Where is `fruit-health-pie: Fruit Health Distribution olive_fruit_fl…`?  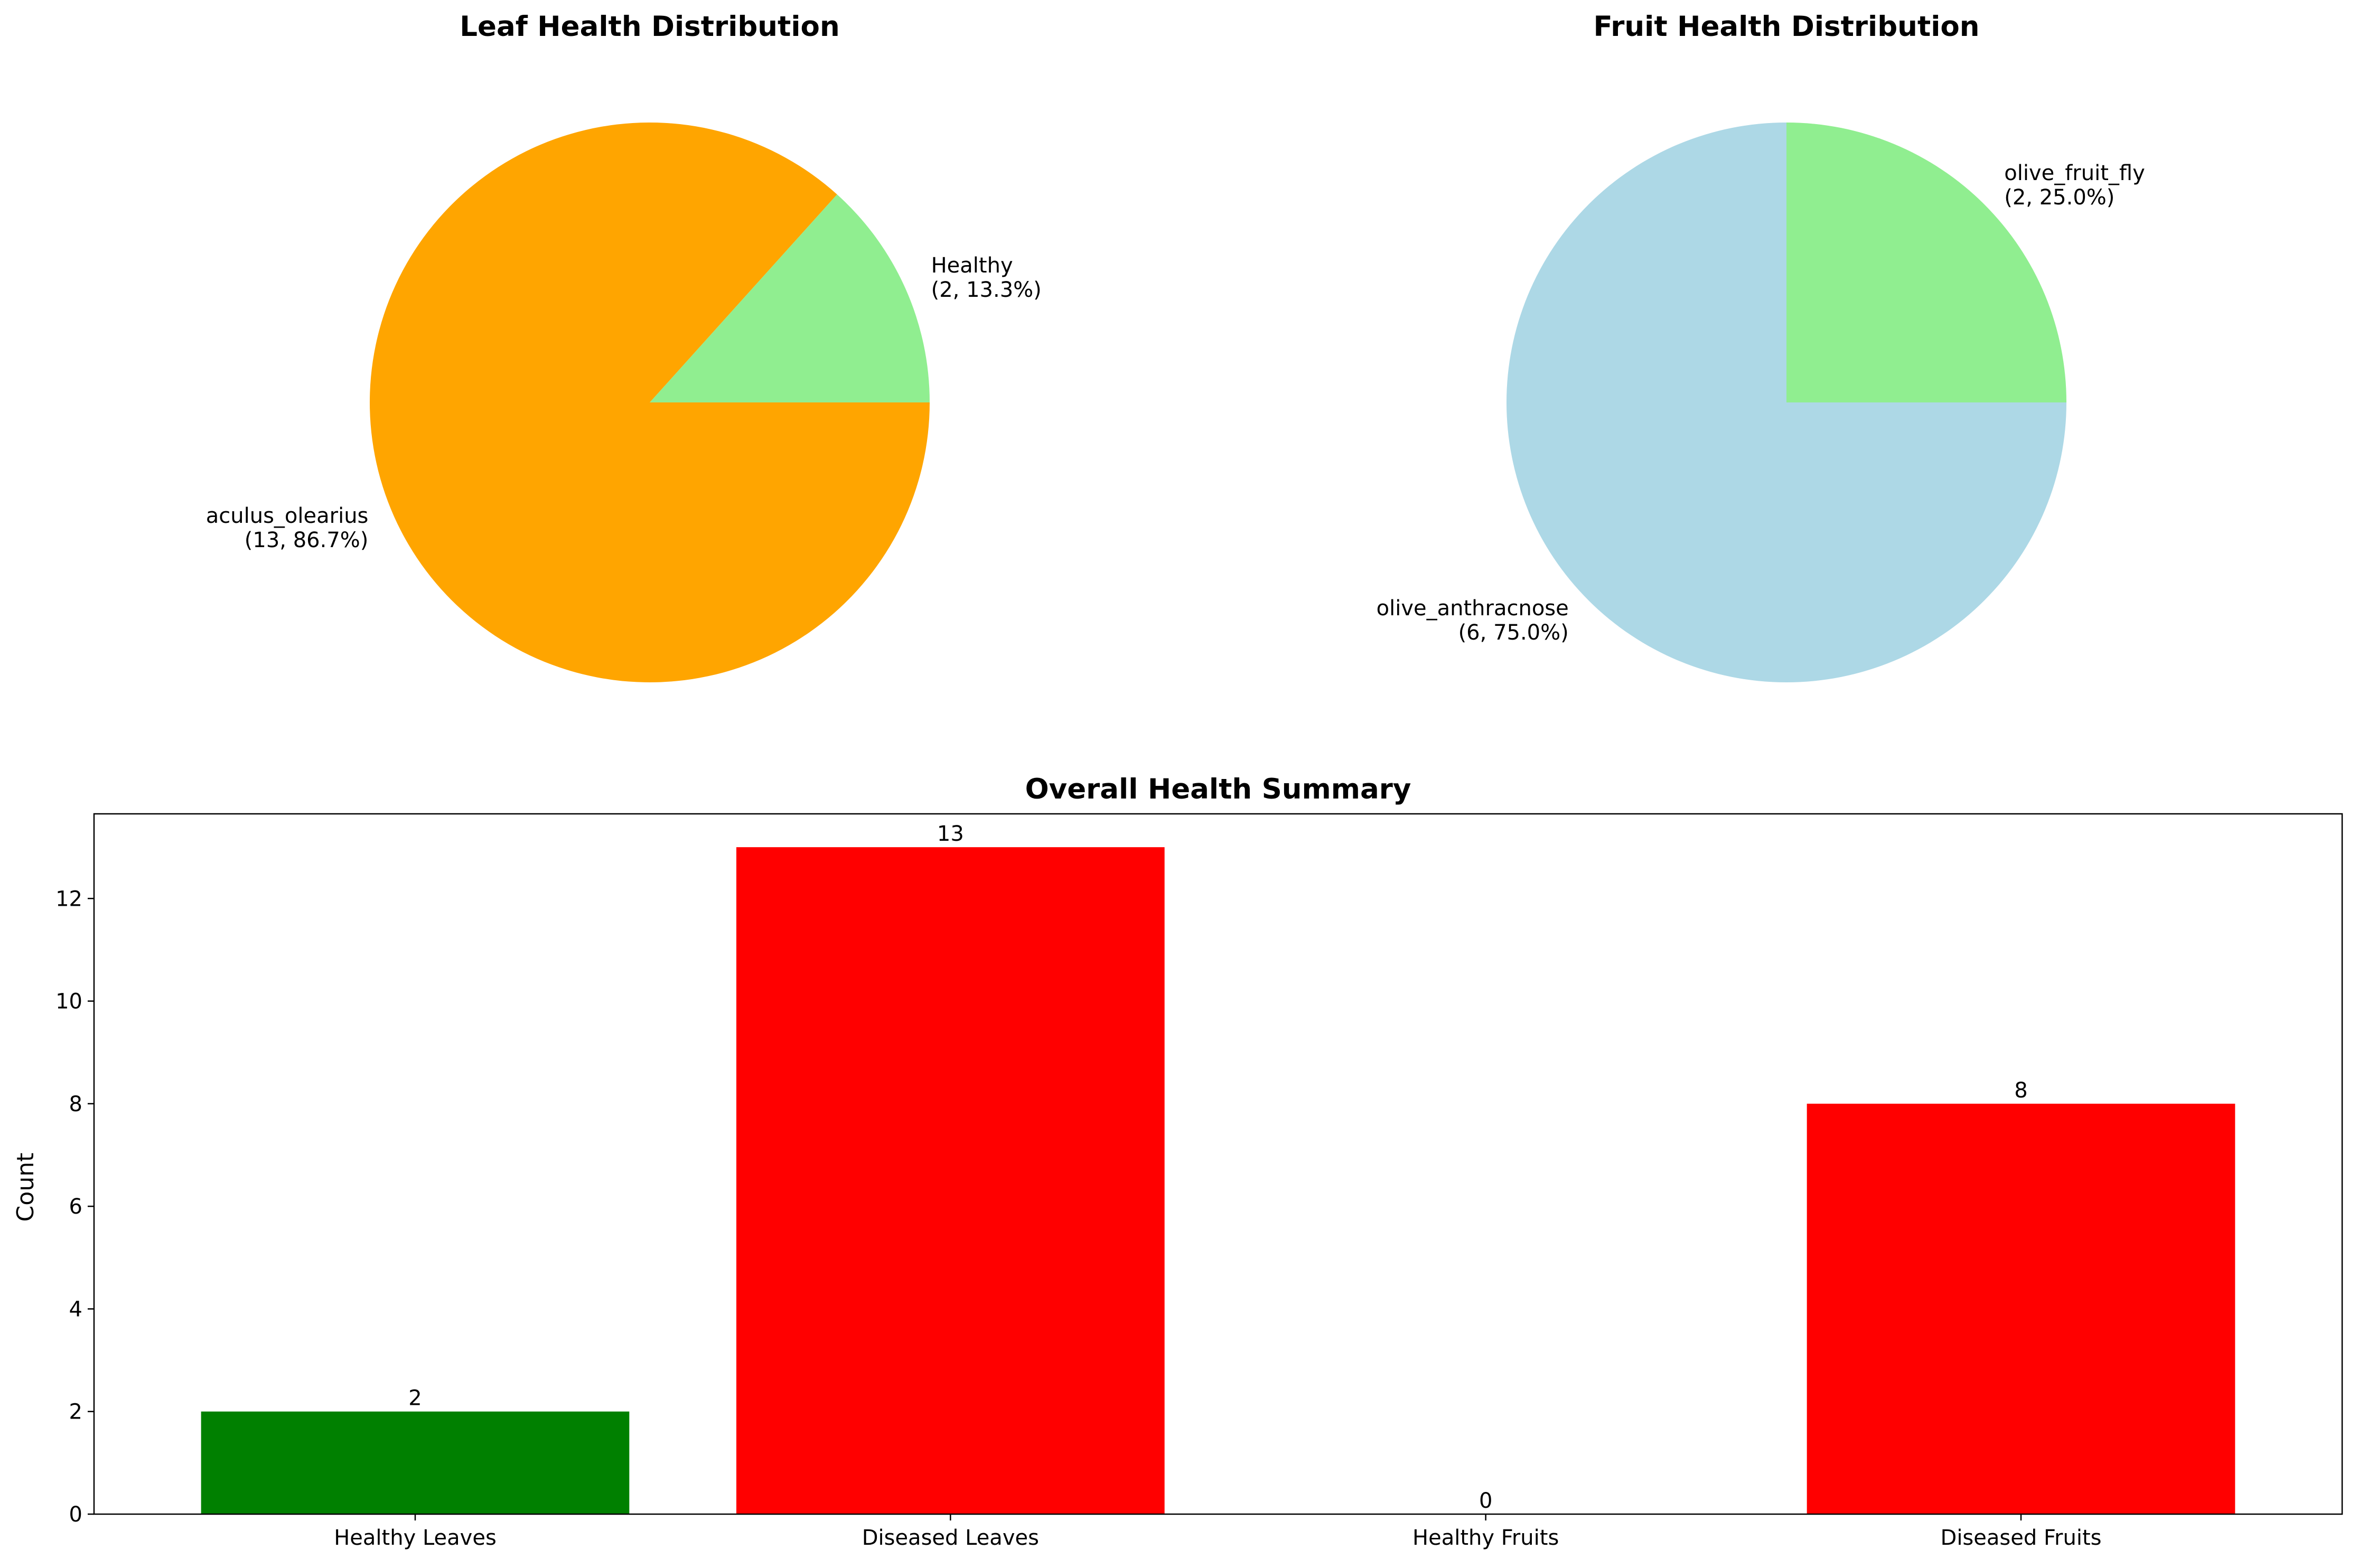 fruit-health-pie: Fruit Health Distribution olive_fruit_fl… is located at coordinates (1761, 346).